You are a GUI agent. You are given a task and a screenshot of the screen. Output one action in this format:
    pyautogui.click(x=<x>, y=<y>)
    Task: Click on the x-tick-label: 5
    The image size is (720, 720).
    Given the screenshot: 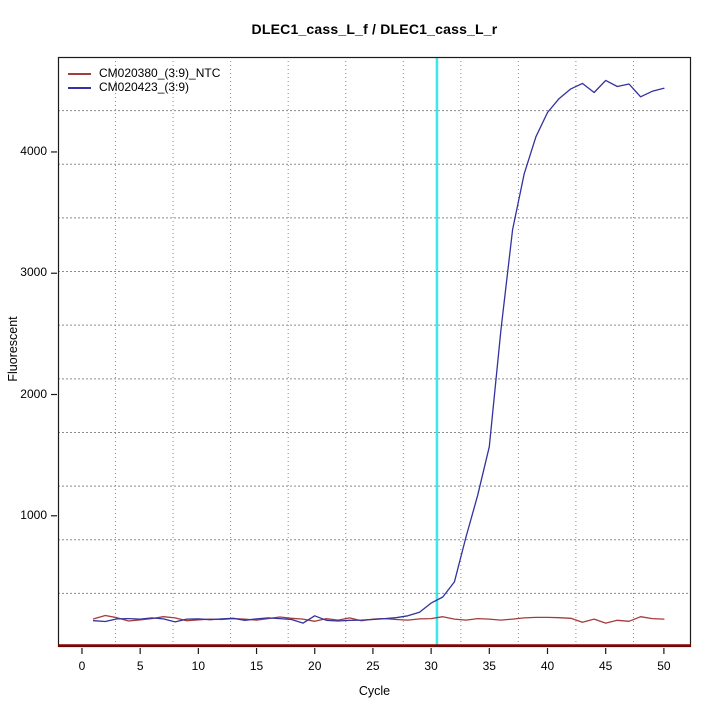 What is the action you would take?
    pyautogui.click(x=140, y=666)
    